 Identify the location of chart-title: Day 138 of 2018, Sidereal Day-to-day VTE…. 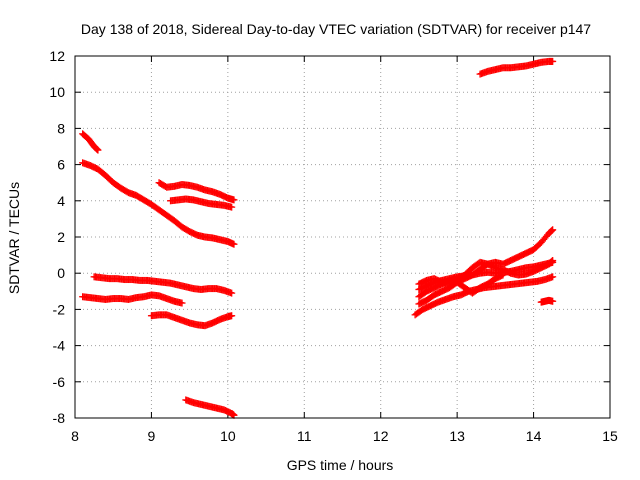
(336, 29).